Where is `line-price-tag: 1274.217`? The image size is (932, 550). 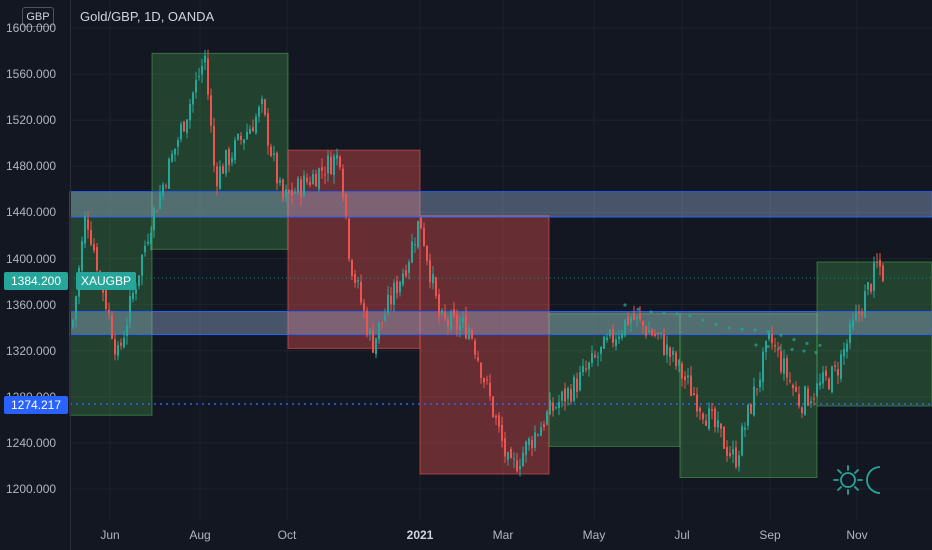
line-price-tag: 1274.217 is located at coordinates (36, 405).